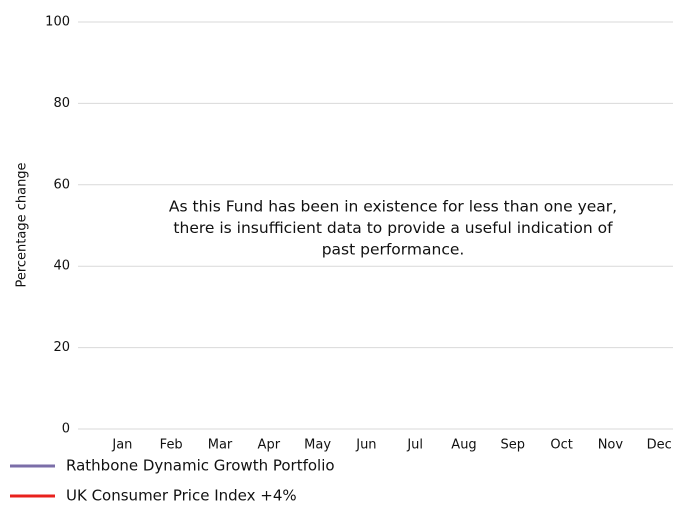 The height and width of the screenshot is (505, 673). What do you see at coordinates (659, 445) in the screenshot?
I see `x-tick-label: Dec` at bounding box center [659, 445].